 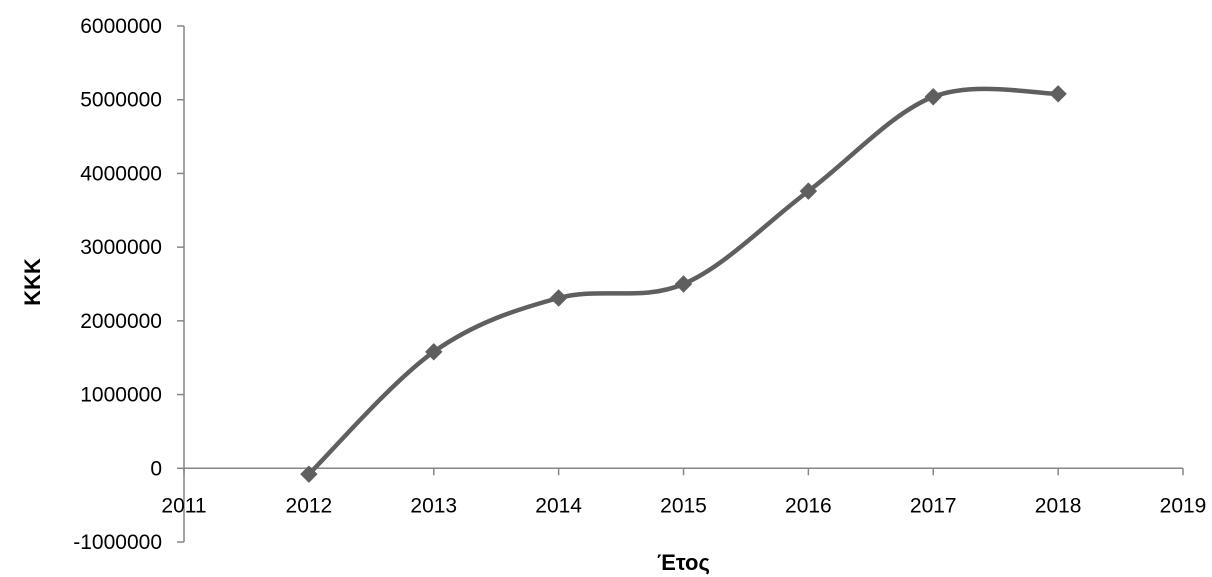 I want to click on x-tick-label: 2019, so click(x=1183, y=505).